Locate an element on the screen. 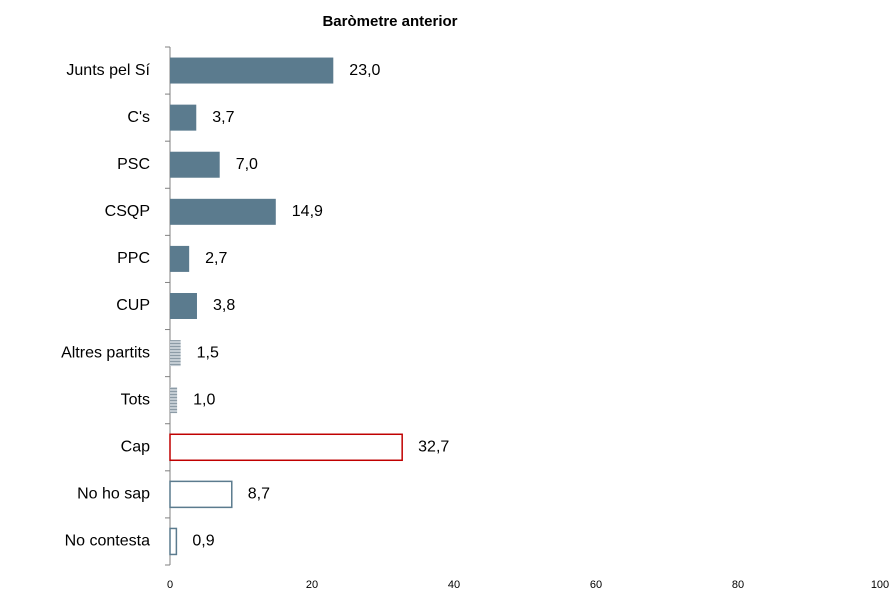  y-tick-label: Junts pel Sí is located at coordinates (108, 70).